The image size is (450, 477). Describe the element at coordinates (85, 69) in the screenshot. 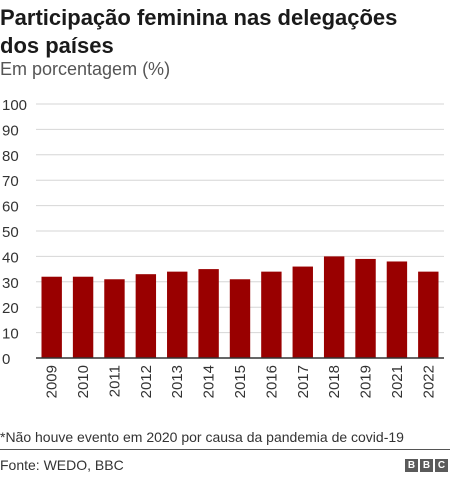

I see `chart-subtitle: Em porcentagem (%)` at that location.